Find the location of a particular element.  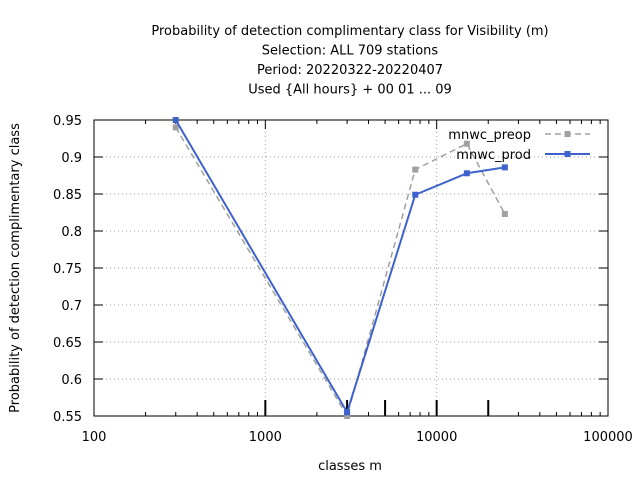

x-tick-label: 10000 is located at coordinates (436, 437).